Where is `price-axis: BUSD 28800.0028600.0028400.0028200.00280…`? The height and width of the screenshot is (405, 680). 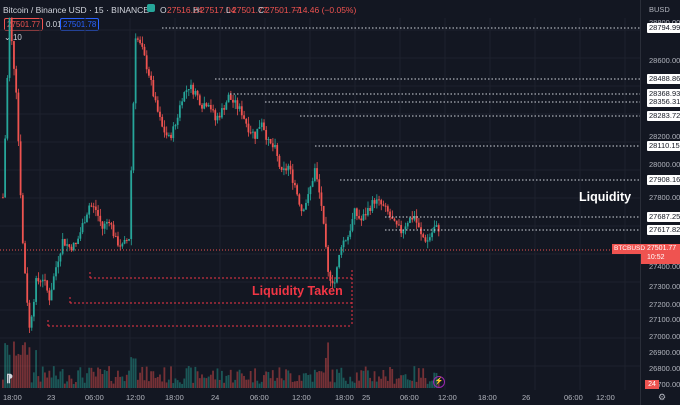 price-axis: BUSD 28800.0028600.0028400.0028200.00280… is located at coordinates (646, 202).